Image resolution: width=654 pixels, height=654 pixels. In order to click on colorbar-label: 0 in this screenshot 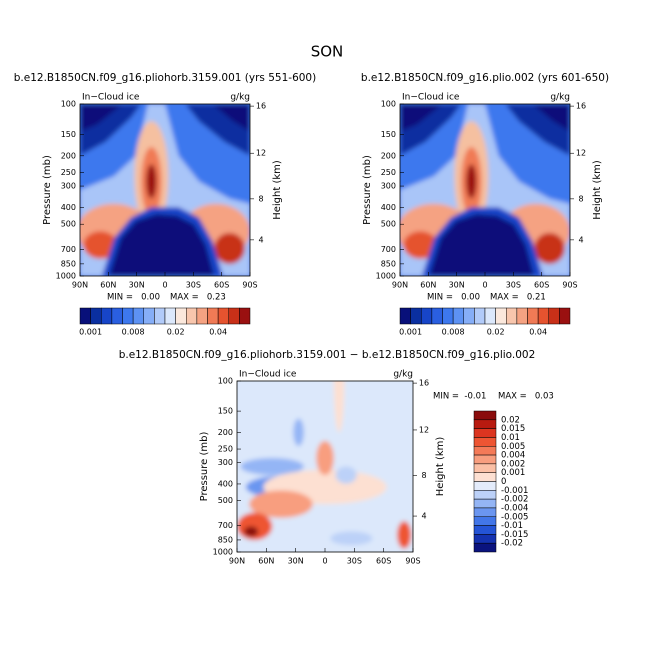, I will do `click(503, 482)`.